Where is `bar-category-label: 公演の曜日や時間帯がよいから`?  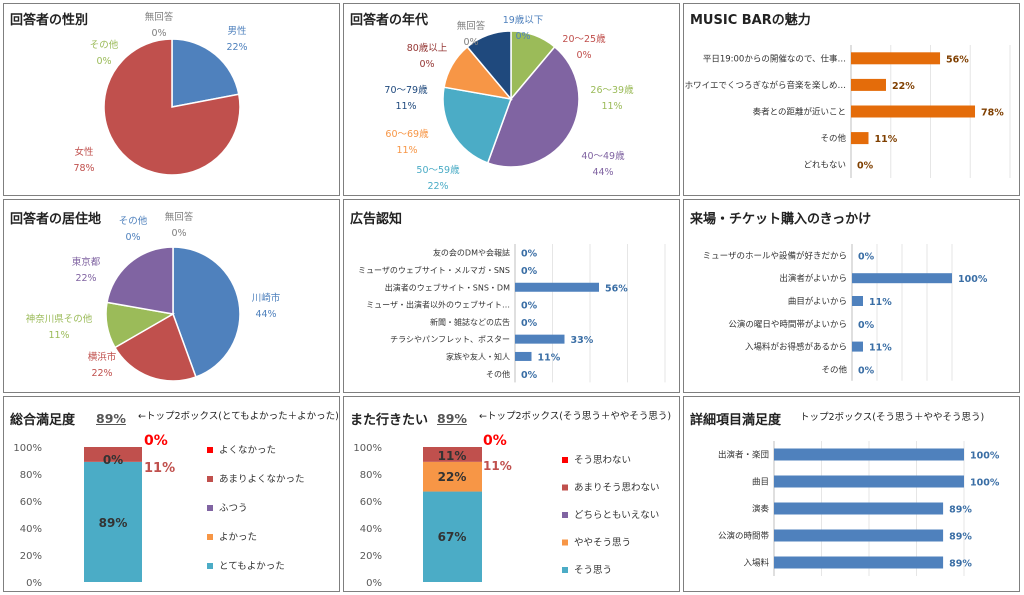
bar-category-label: 公演の曜日や時間帯がよいから is located at coordinates (787, 324).